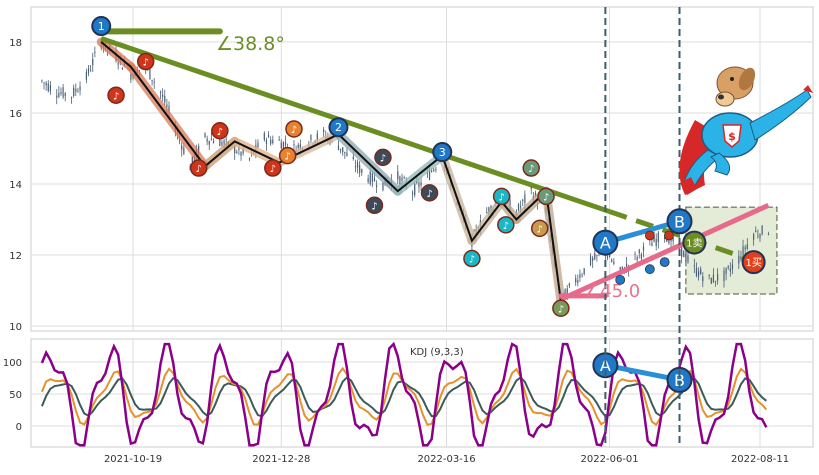 This screenshot has height=475, width=819. I want to click on price-marker-label: 1买, so click(753, 263).